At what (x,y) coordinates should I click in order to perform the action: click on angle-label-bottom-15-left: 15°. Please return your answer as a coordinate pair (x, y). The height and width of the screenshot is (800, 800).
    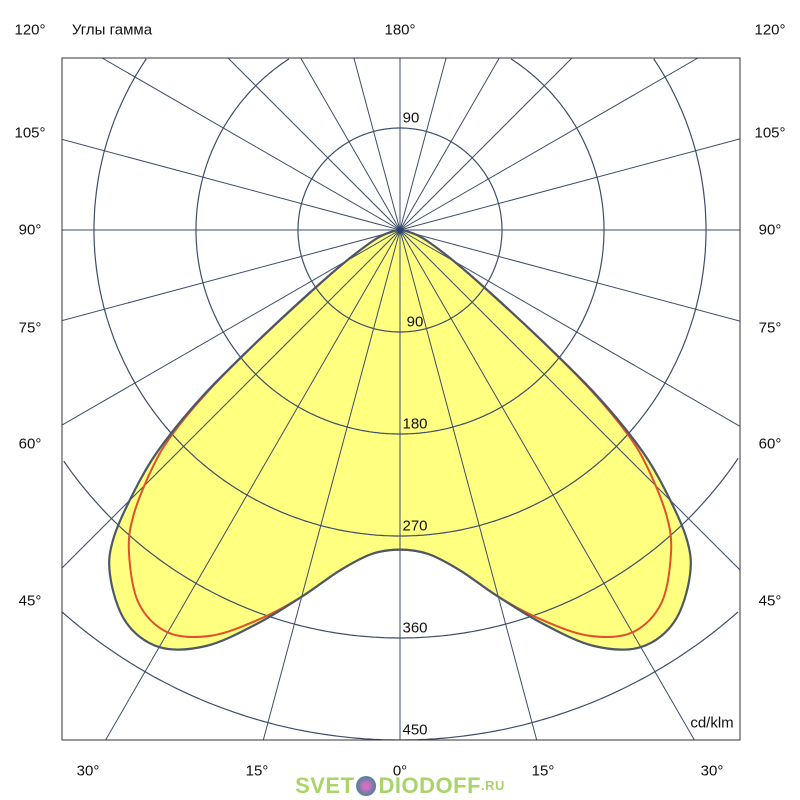
    Looking at the image, I should click on (257, 771).